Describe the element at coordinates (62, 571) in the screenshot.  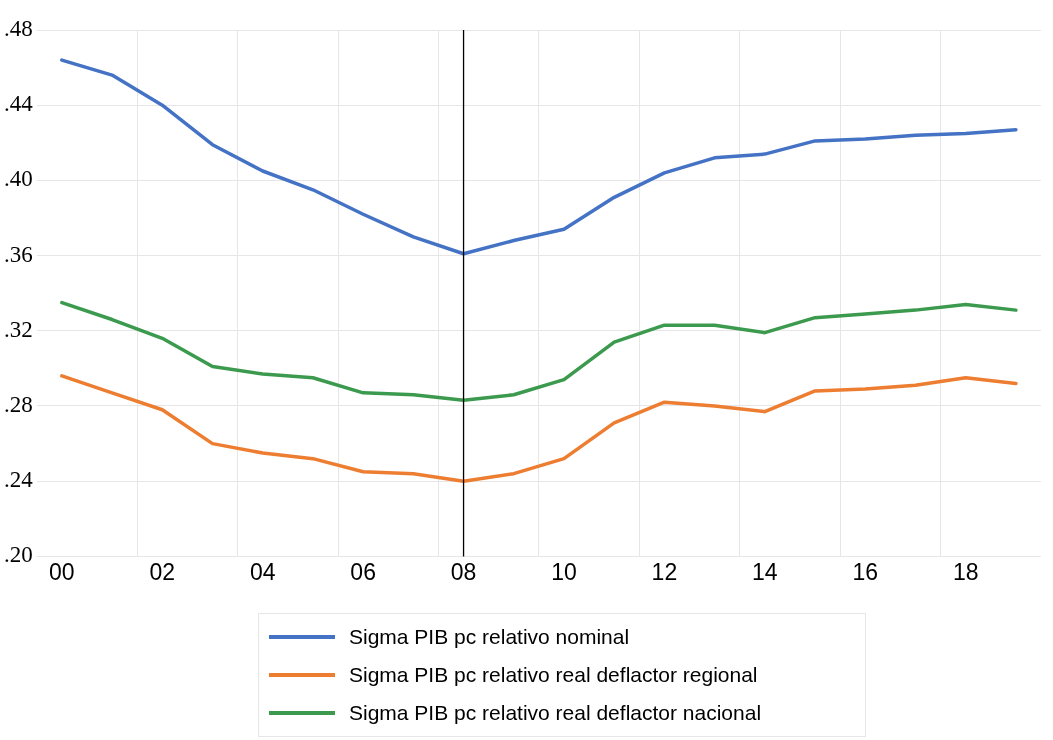
I see `x-tick-label: 00` at that location.